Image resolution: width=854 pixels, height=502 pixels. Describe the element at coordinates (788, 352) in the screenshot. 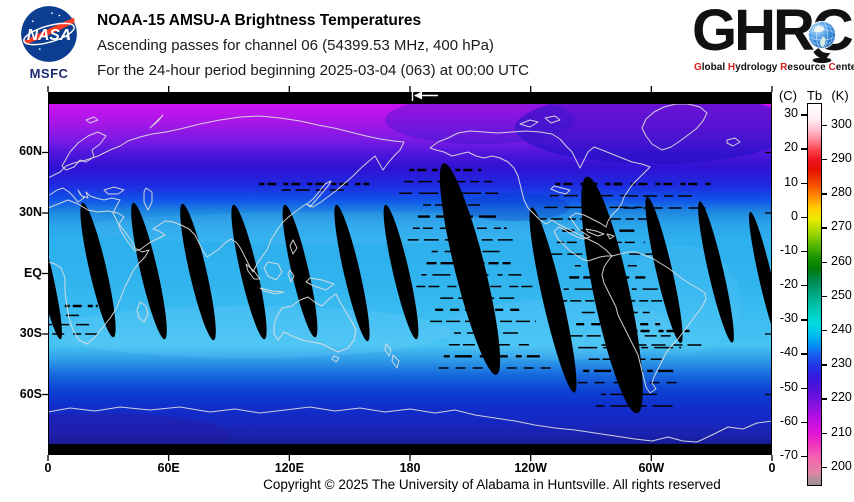

I see `colorbar-celsius-label: -40` at that location.